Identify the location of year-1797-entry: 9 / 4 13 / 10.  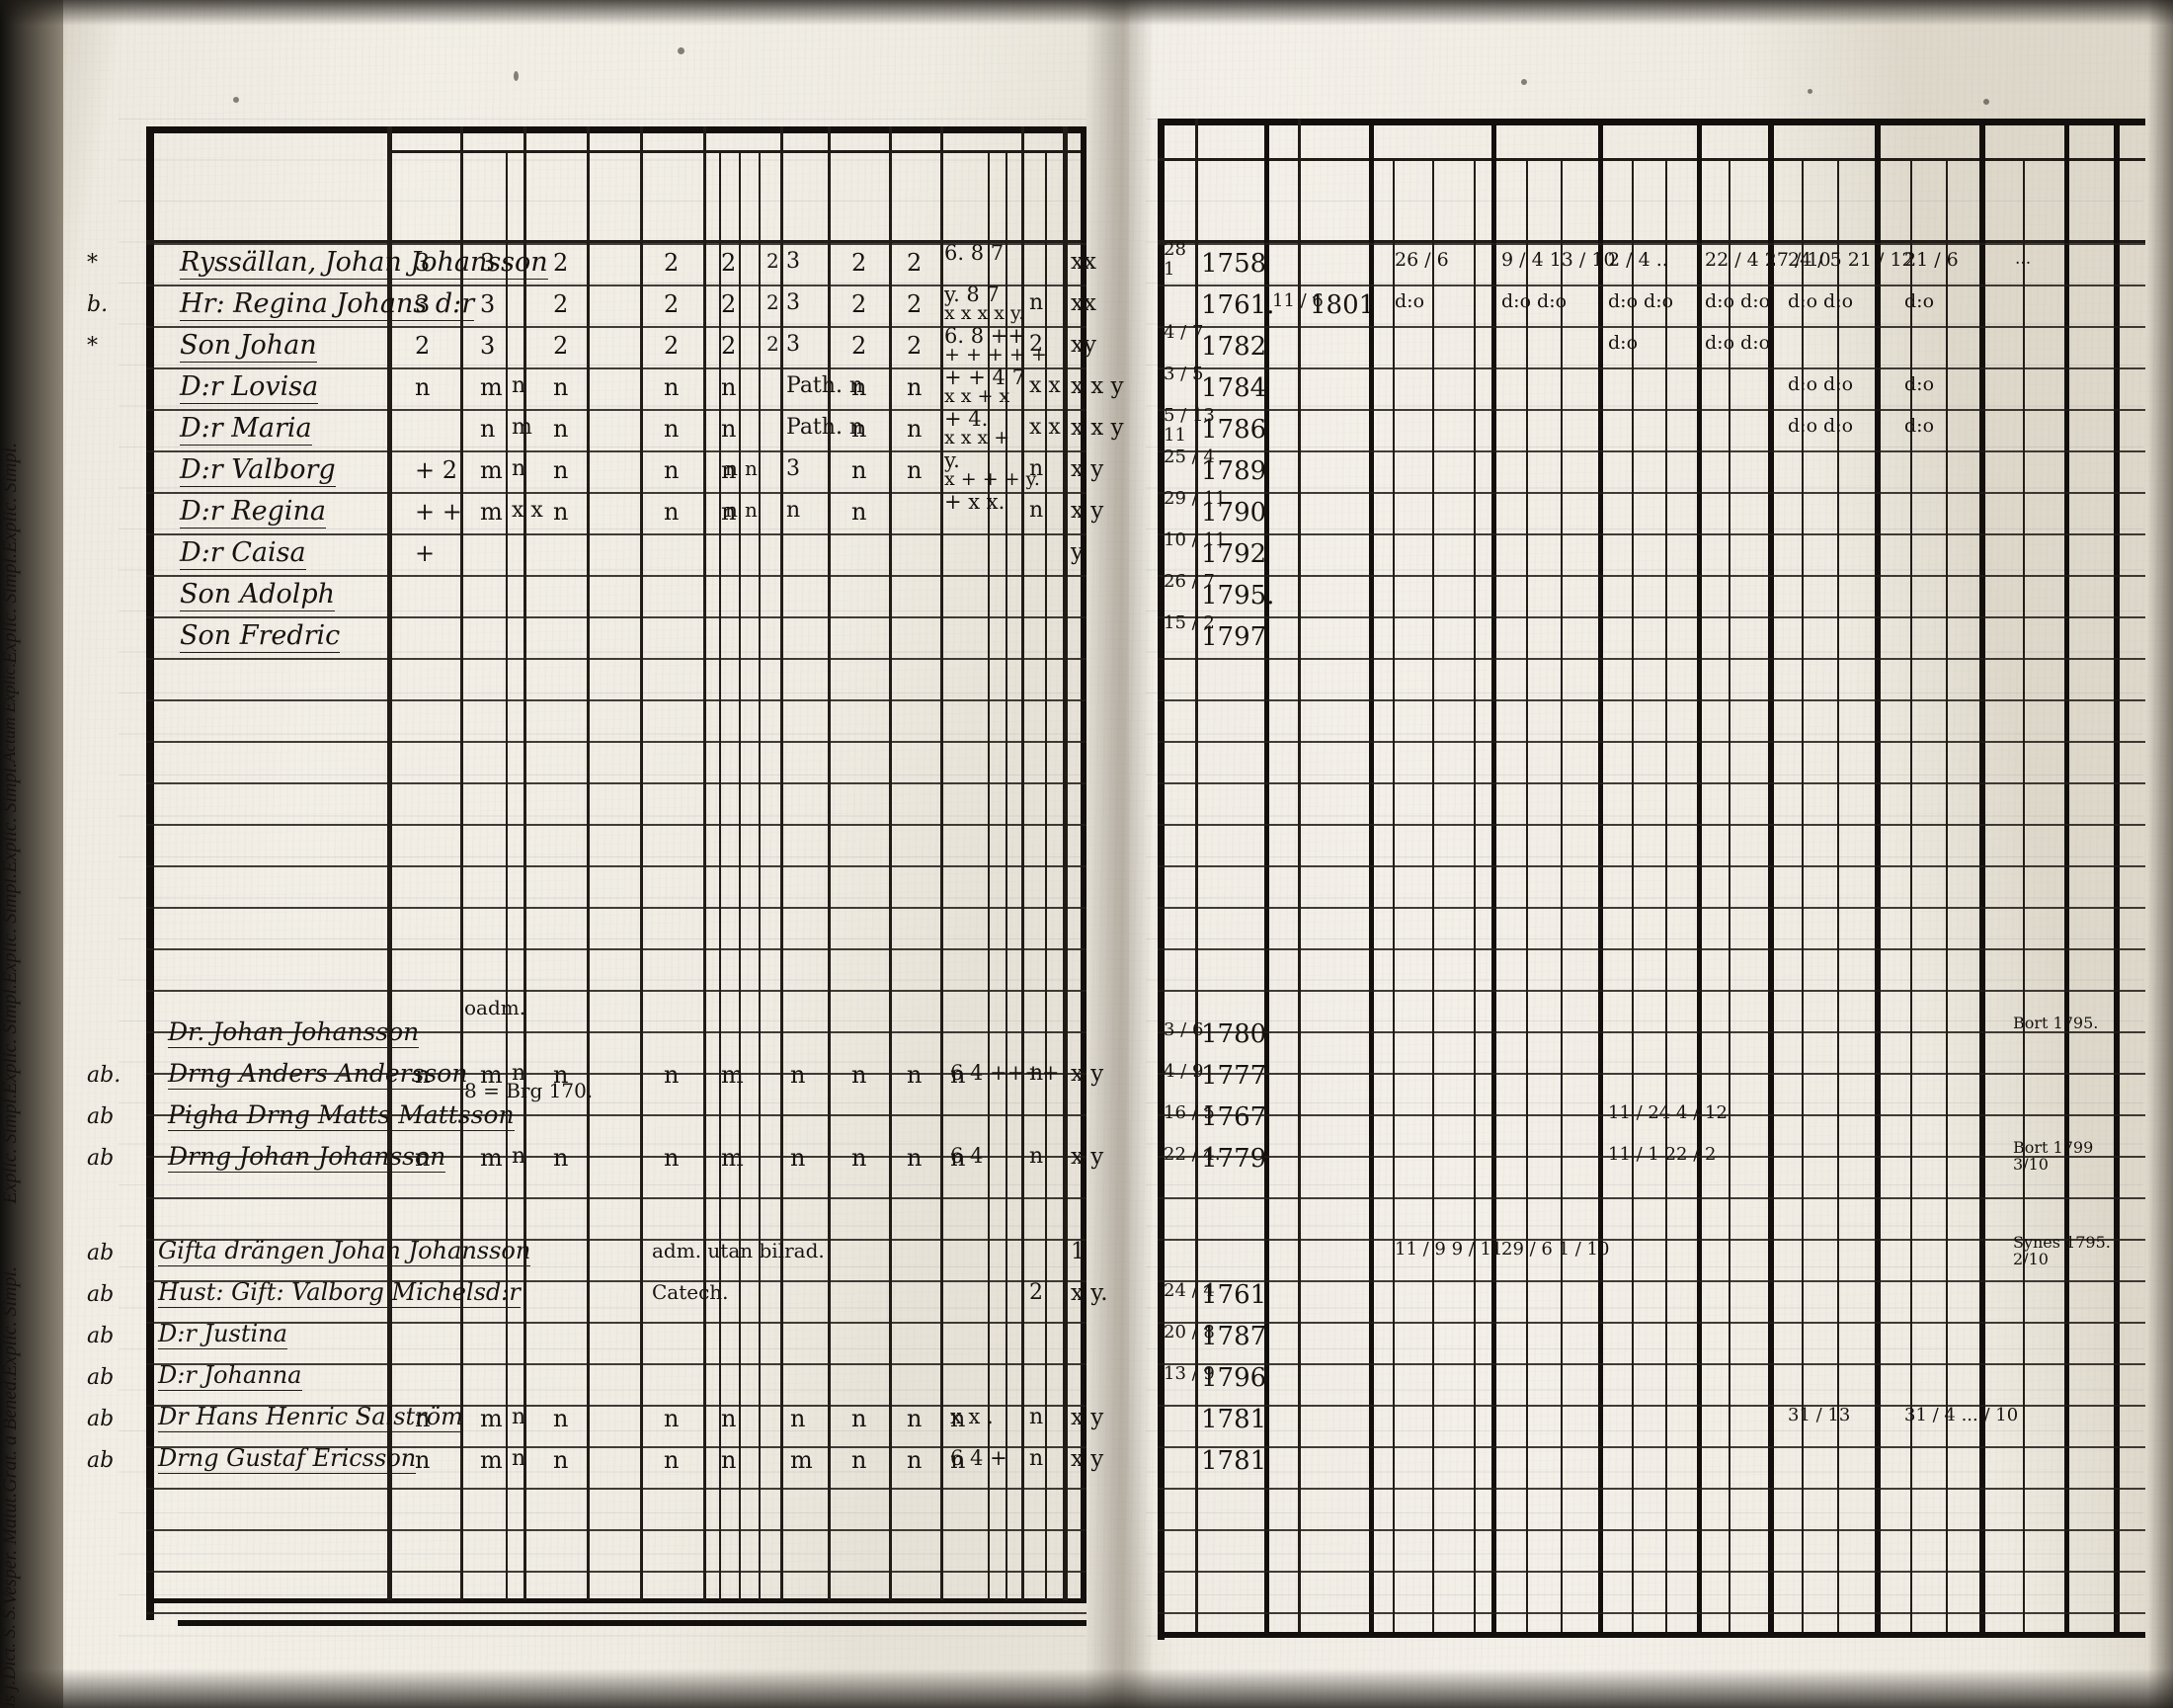
(1558, 260).